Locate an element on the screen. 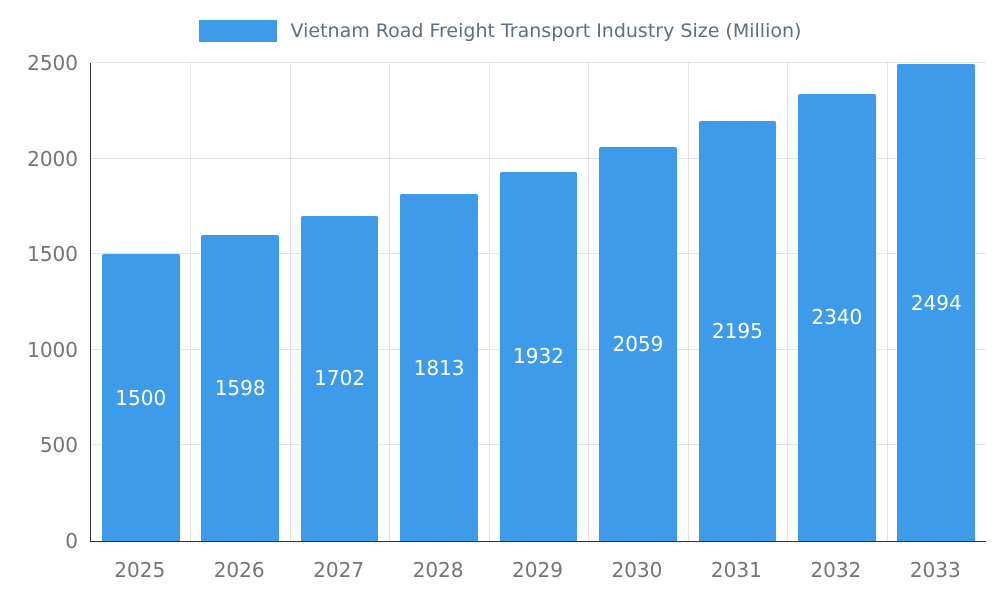 This screenshot has height=600, width=1000. bar-2029: 1932 is located at coordinates (538, 356).